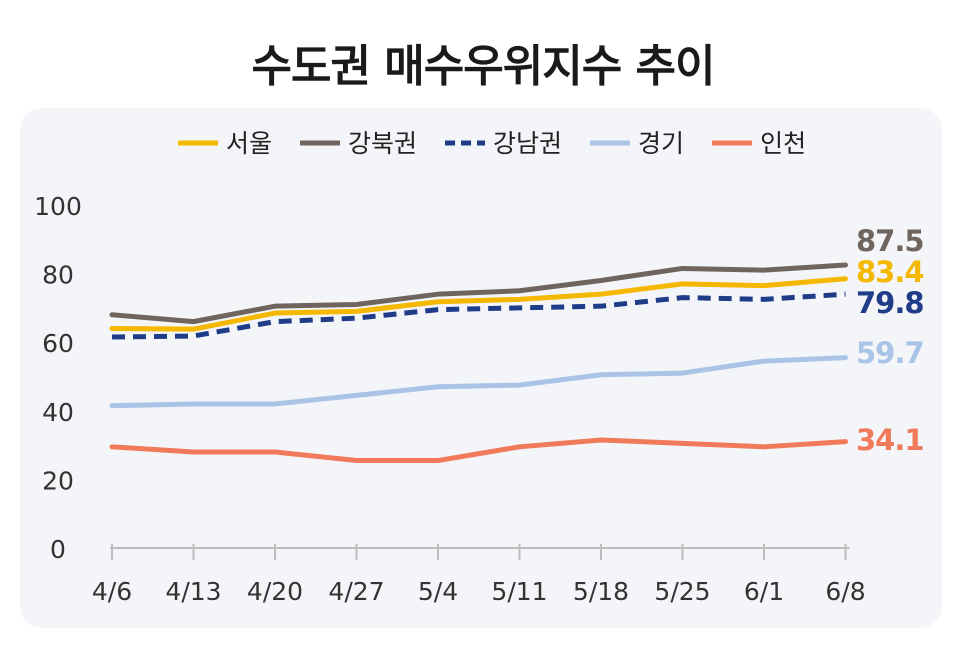  I want to click on y-tick-label: 80, so click(58, 275).